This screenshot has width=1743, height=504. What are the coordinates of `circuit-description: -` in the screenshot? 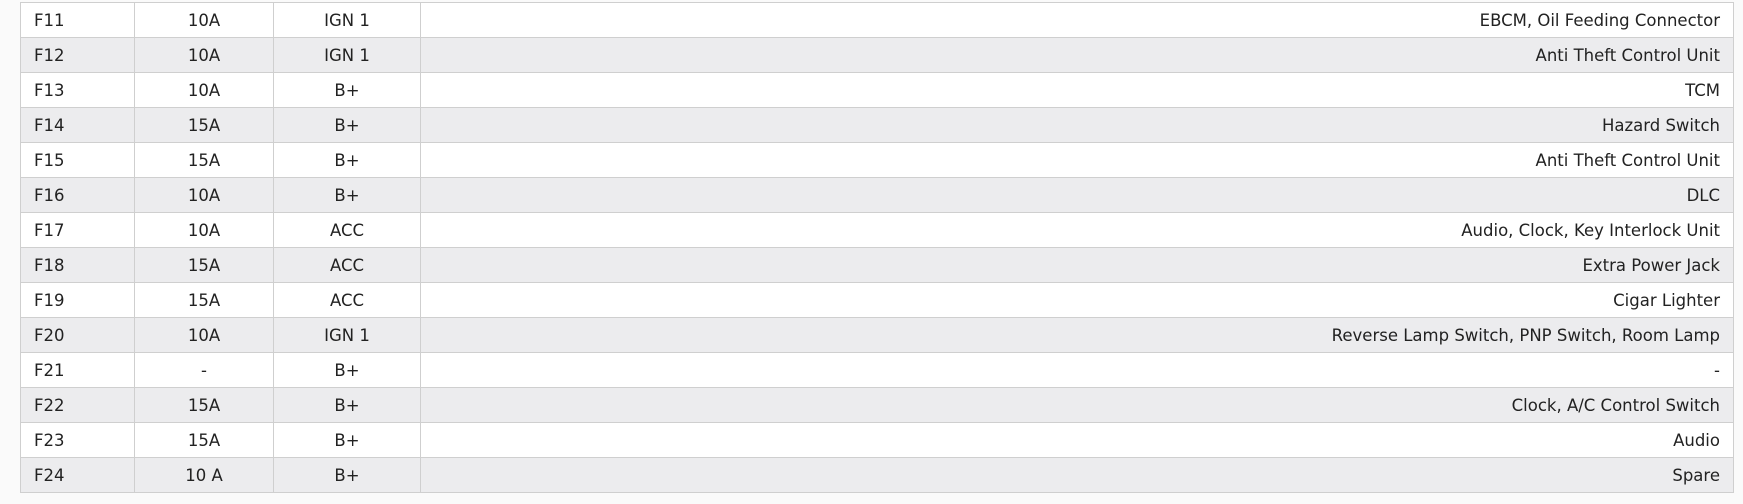 It's located at (1077, 370).